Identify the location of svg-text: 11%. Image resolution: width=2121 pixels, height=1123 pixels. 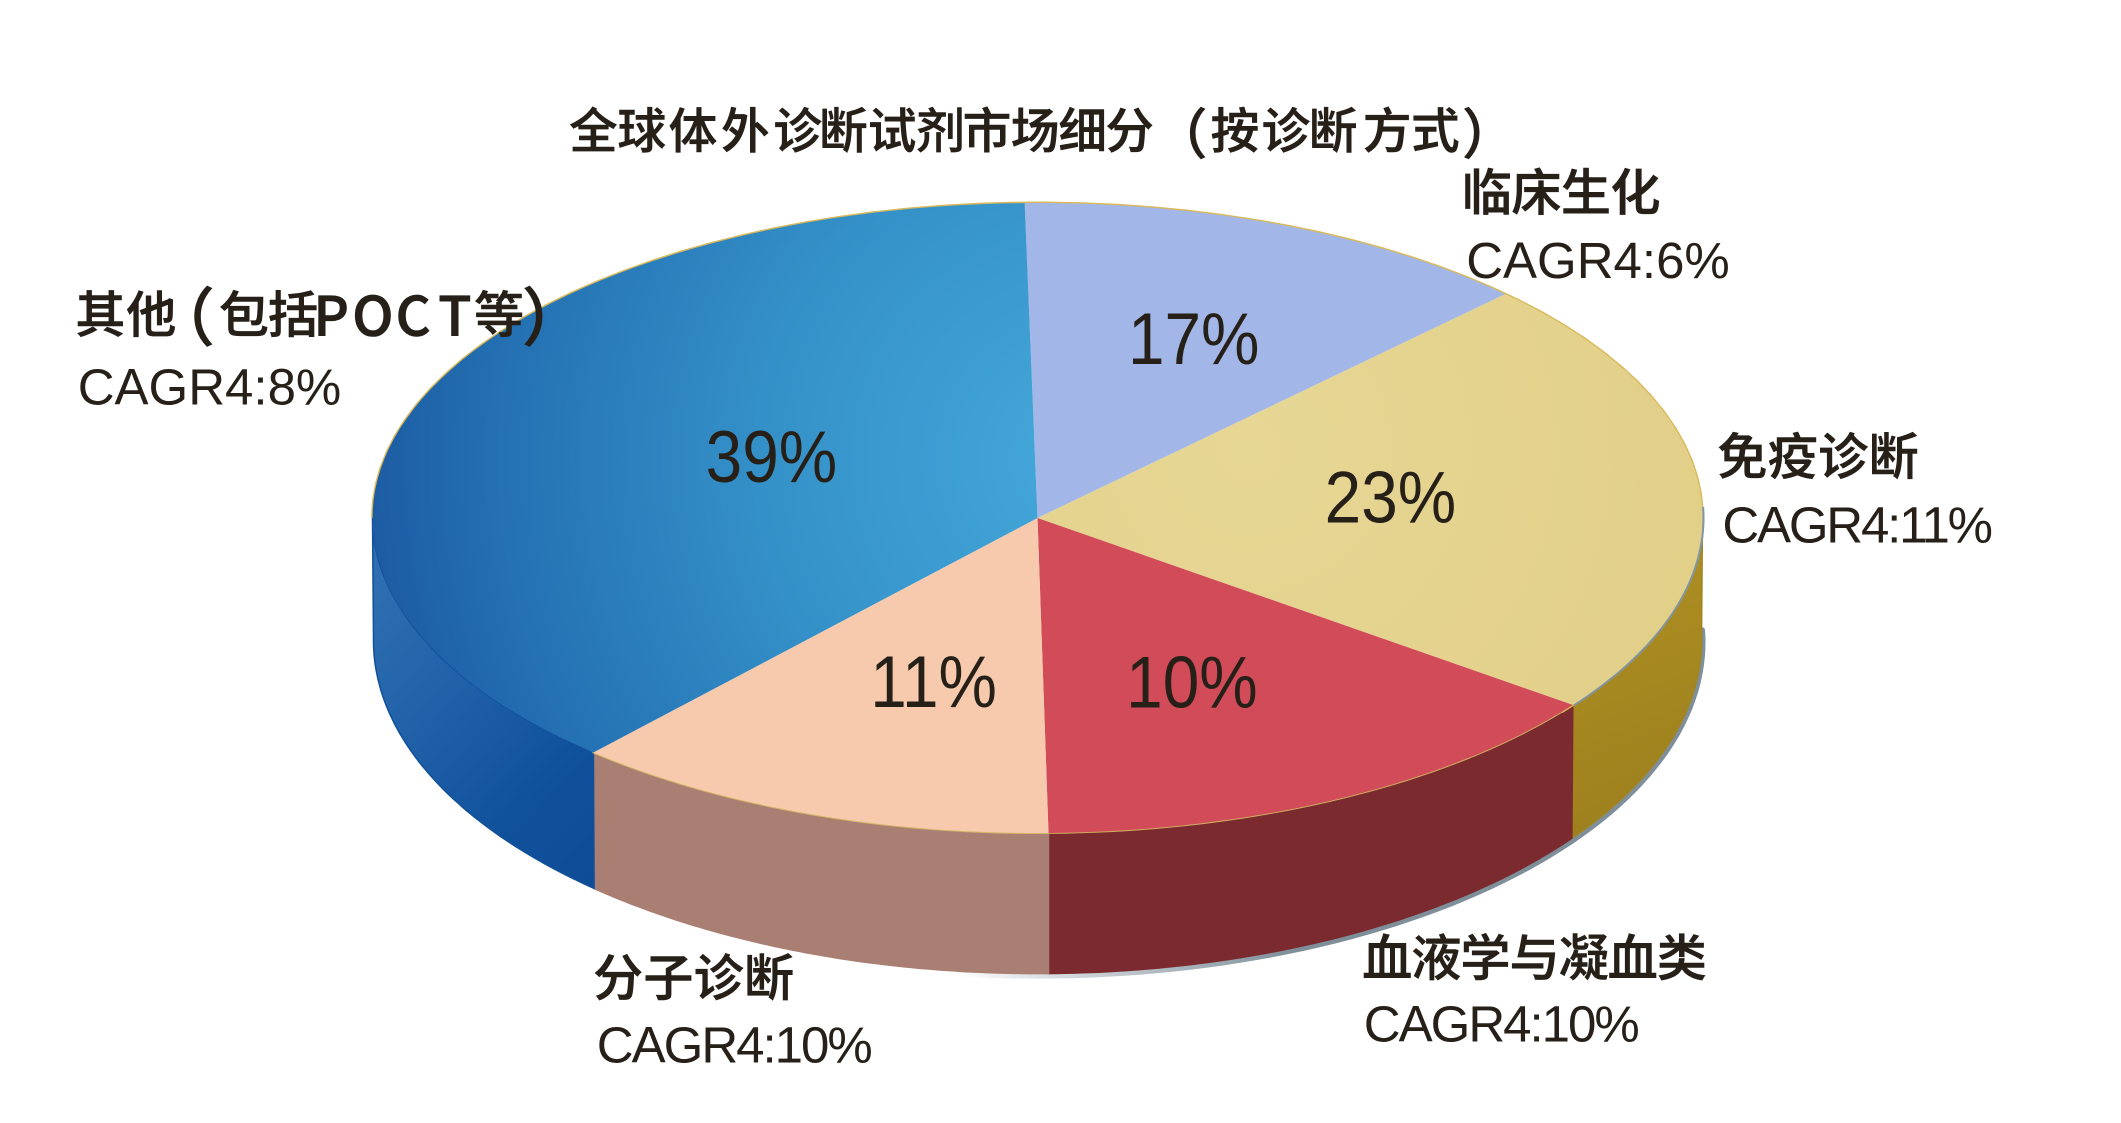
(933, 682).